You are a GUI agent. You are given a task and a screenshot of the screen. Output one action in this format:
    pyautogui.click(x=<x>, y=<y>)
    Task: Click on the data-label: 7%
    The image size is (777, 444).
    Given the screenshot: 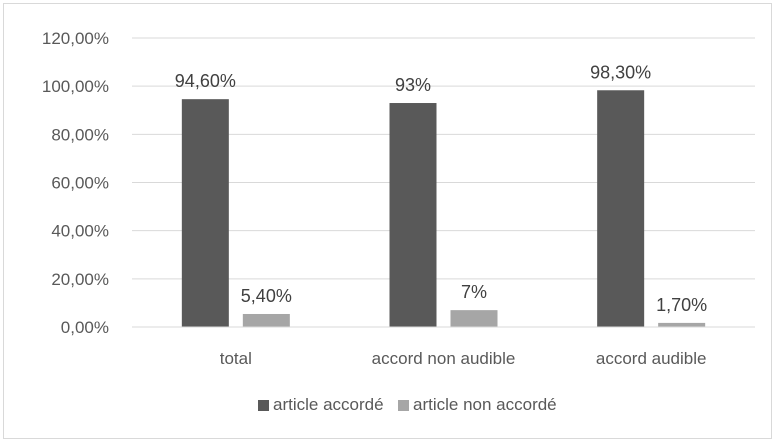 What is the action you would take?
    pyautogui.click(x=474, y=292)
    